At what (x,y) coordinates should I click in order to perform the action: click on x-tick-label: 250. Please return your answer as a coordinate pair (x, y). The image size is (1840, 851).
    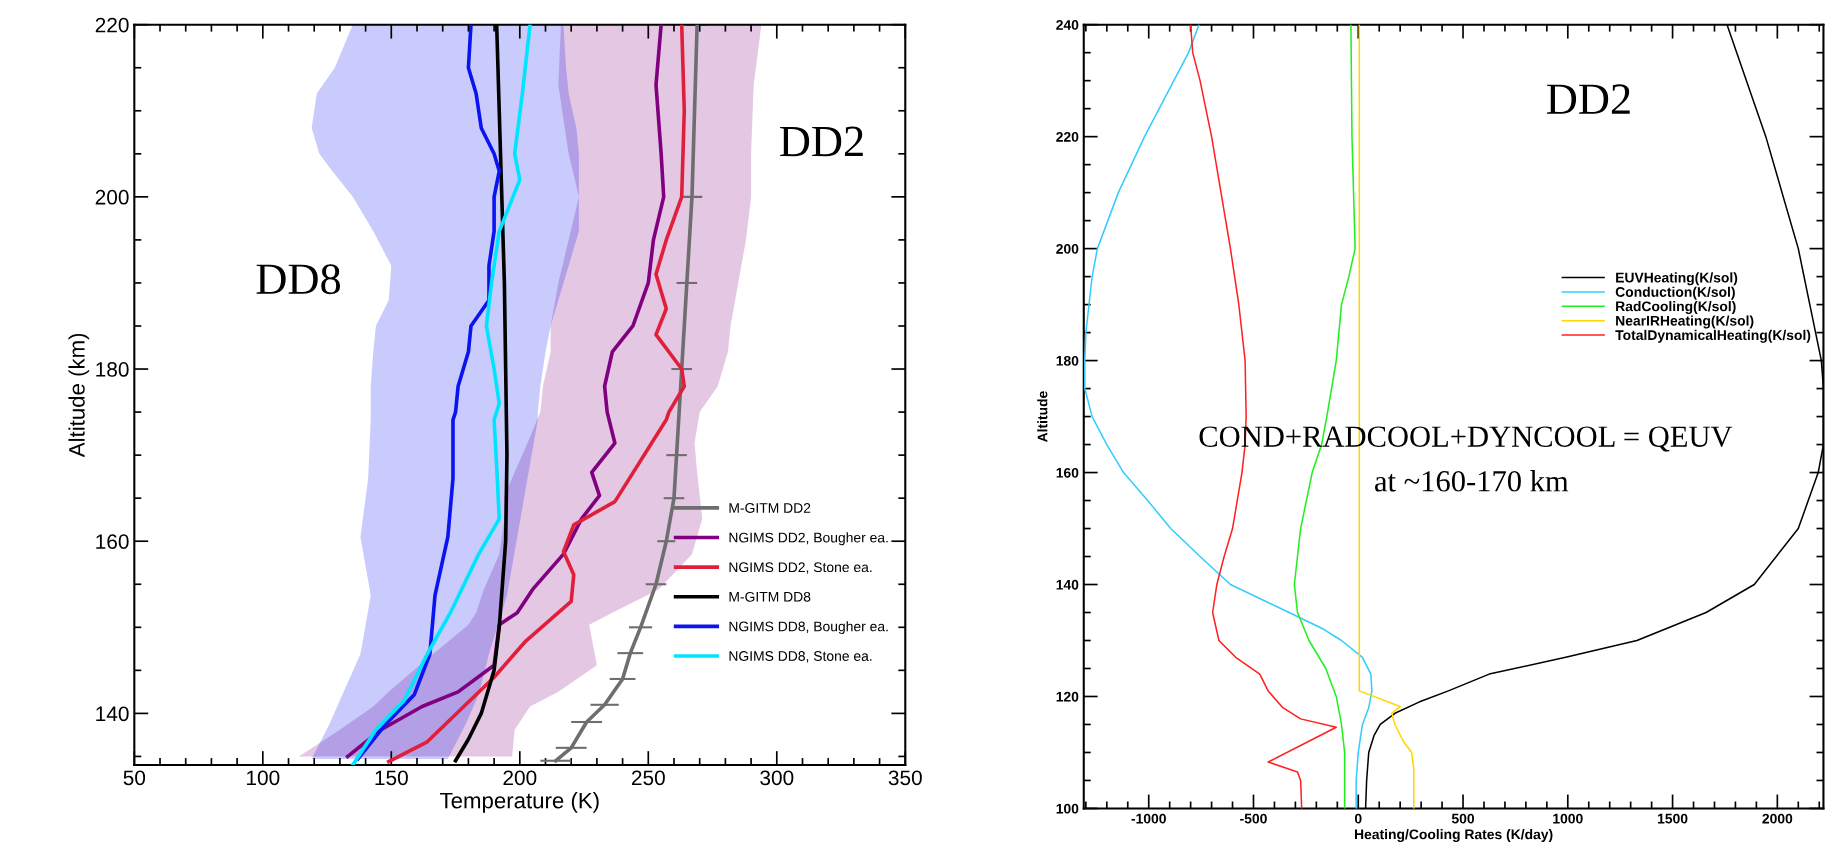
    Looking at the image, I should click on (648, 778).